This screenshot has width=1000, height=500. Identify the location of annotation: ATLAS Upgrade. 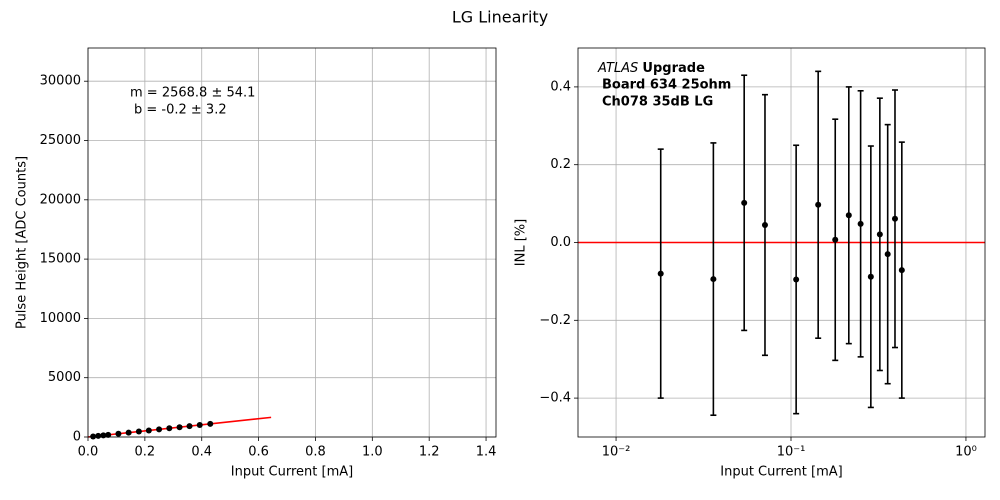
(651, 68).